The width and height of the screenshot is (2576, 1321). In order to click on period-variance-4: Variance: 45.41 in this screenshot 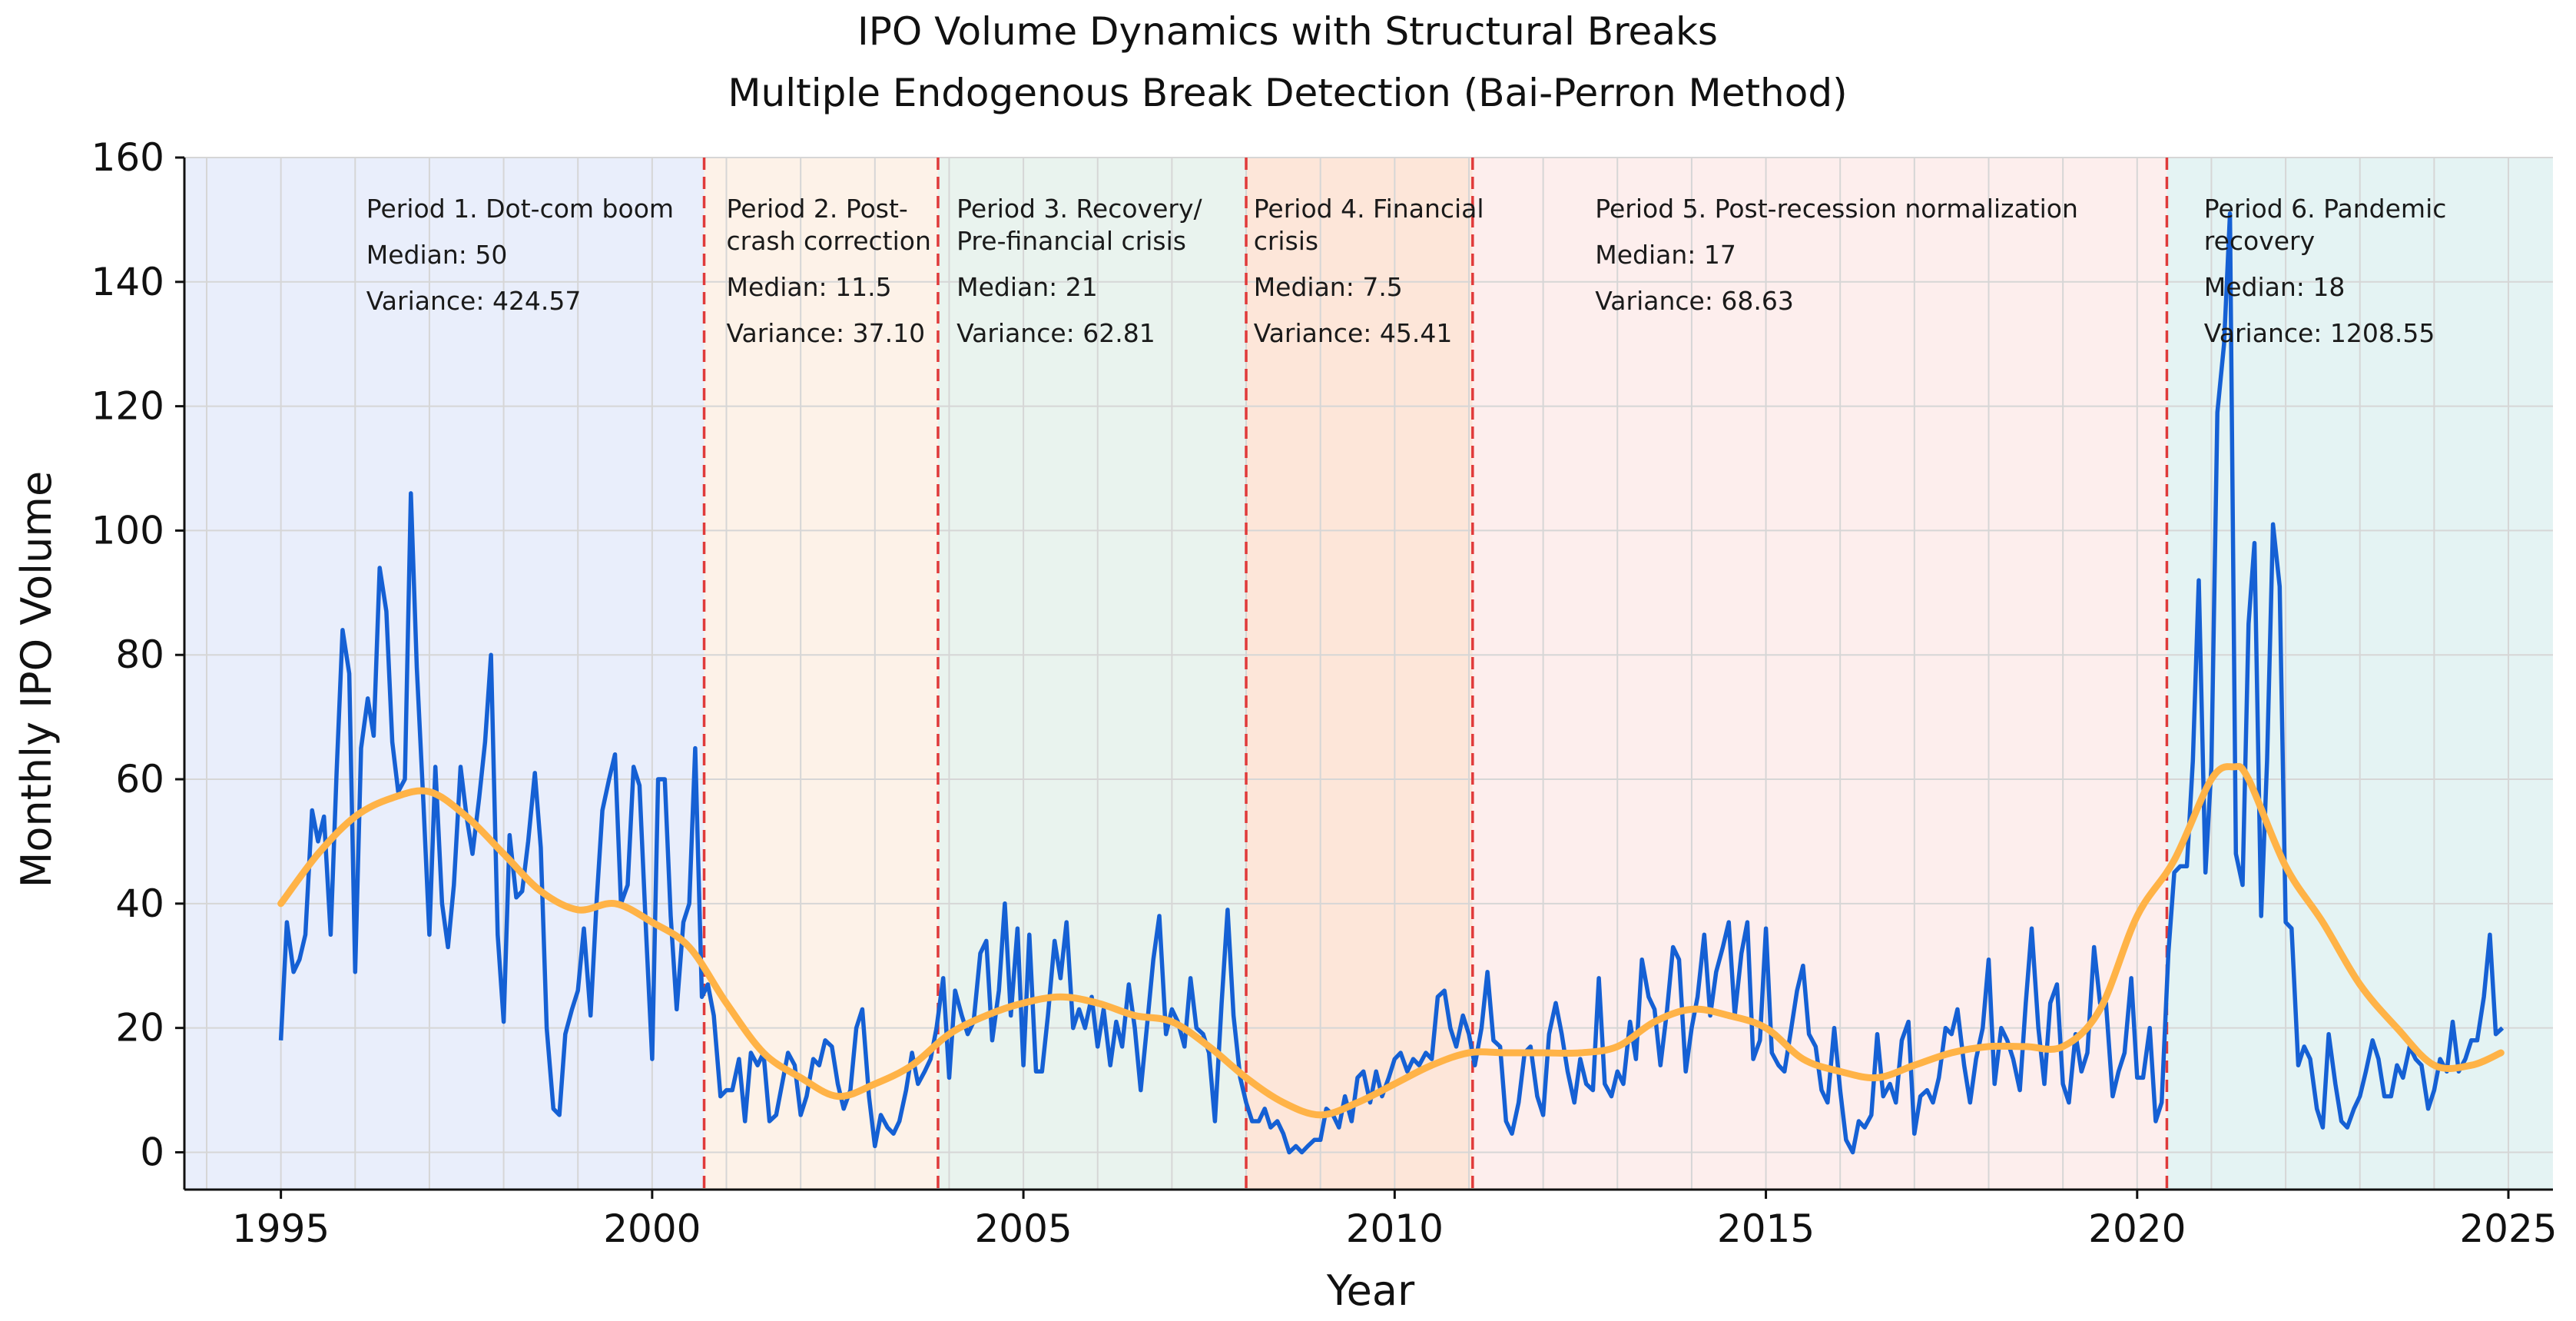, I will do `click(1353, 333)`.